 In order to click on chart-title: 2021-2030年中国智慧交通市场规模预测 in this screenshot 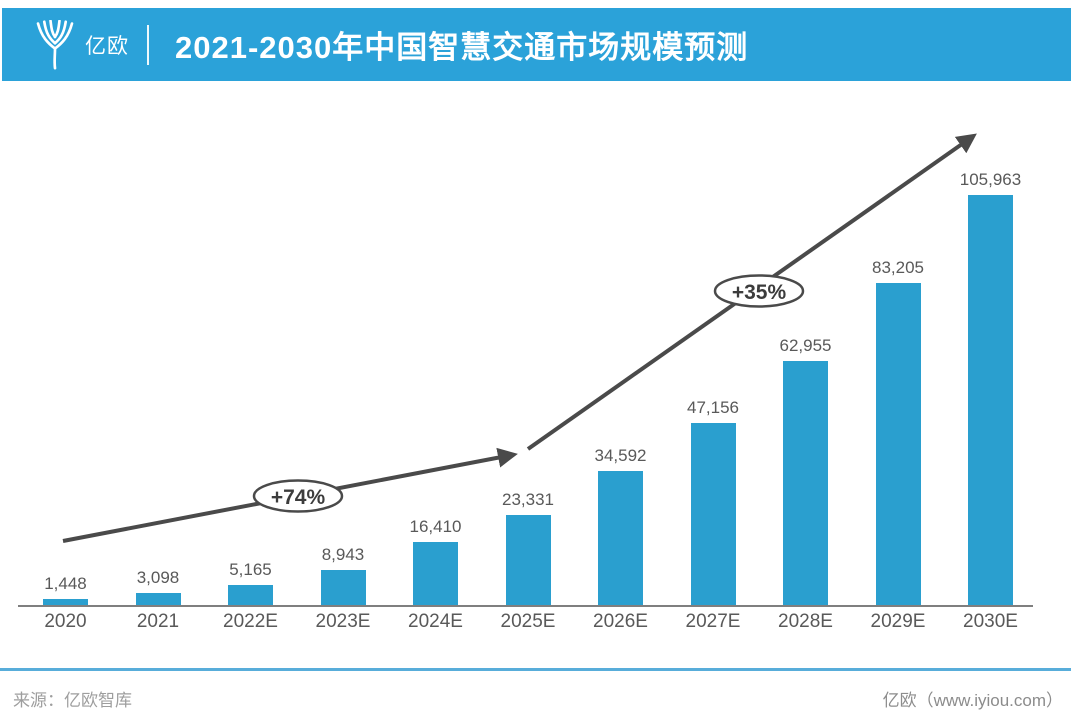, I will do `click(462, 47)`.